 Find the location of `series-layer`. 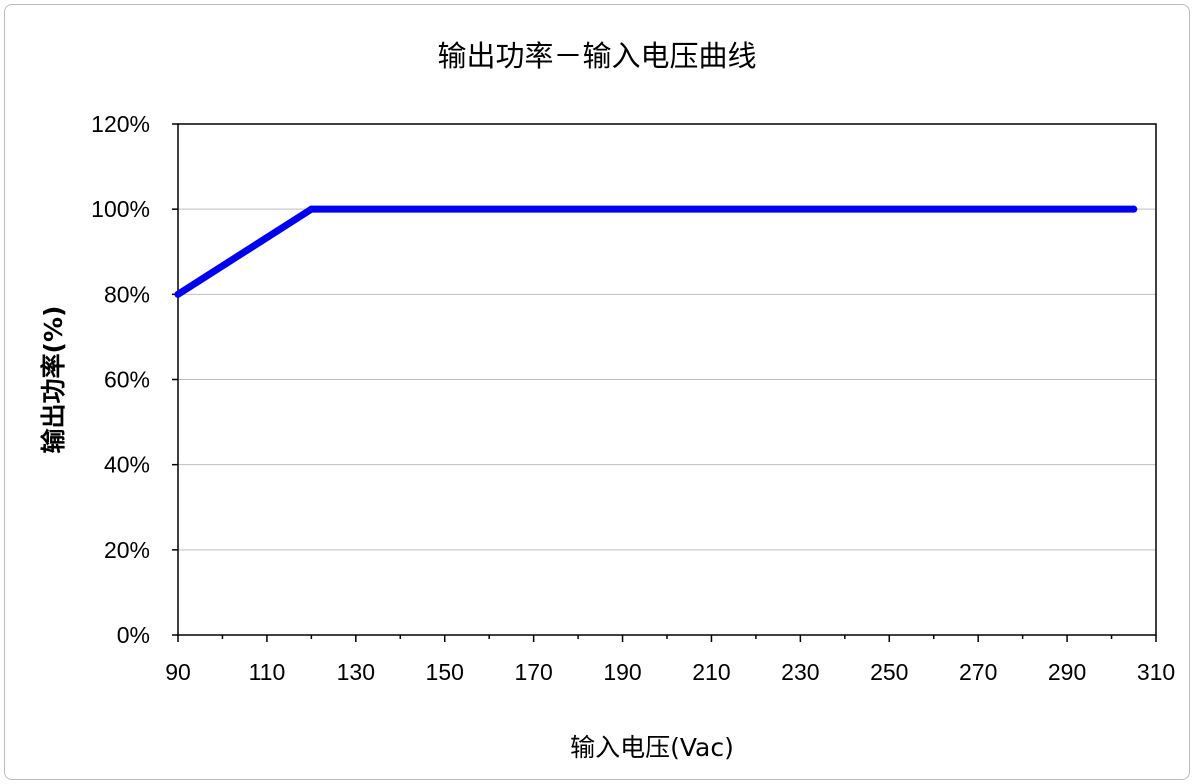

series-layer is located at coordinates (656, 251).